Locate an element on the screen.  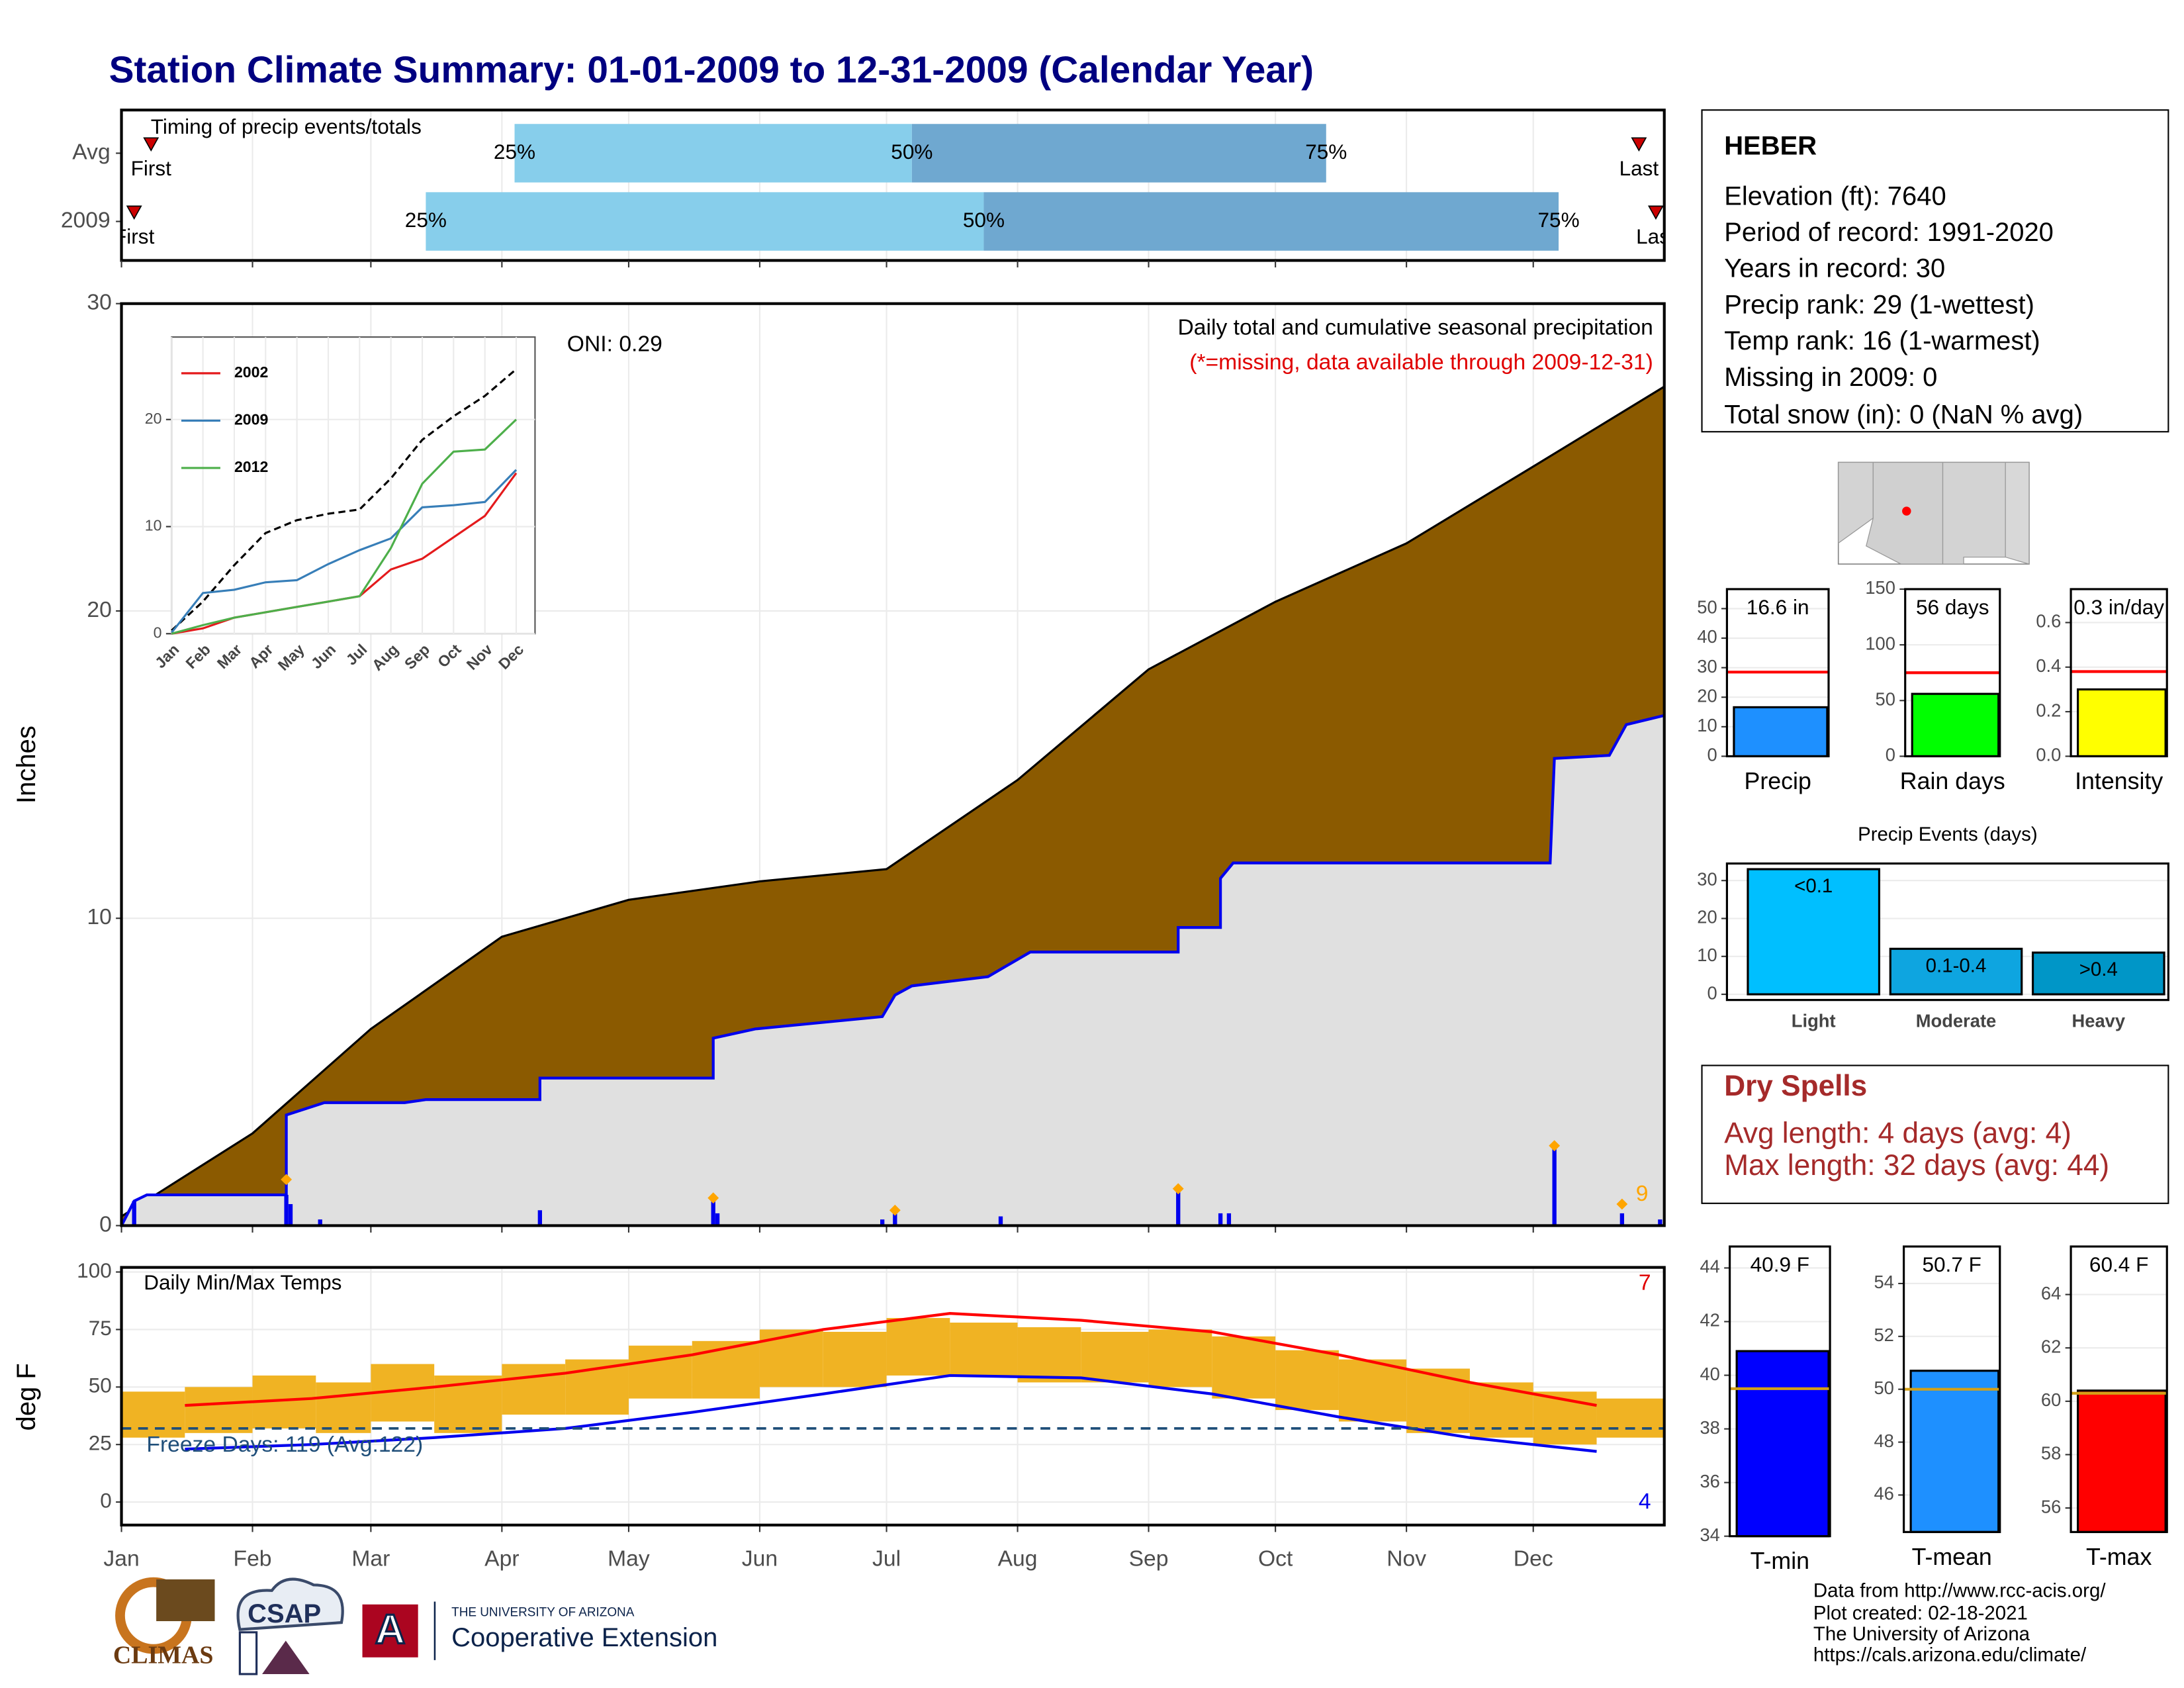
value-label-box: 0.3 in/day is located at coordinates (2119, 608).